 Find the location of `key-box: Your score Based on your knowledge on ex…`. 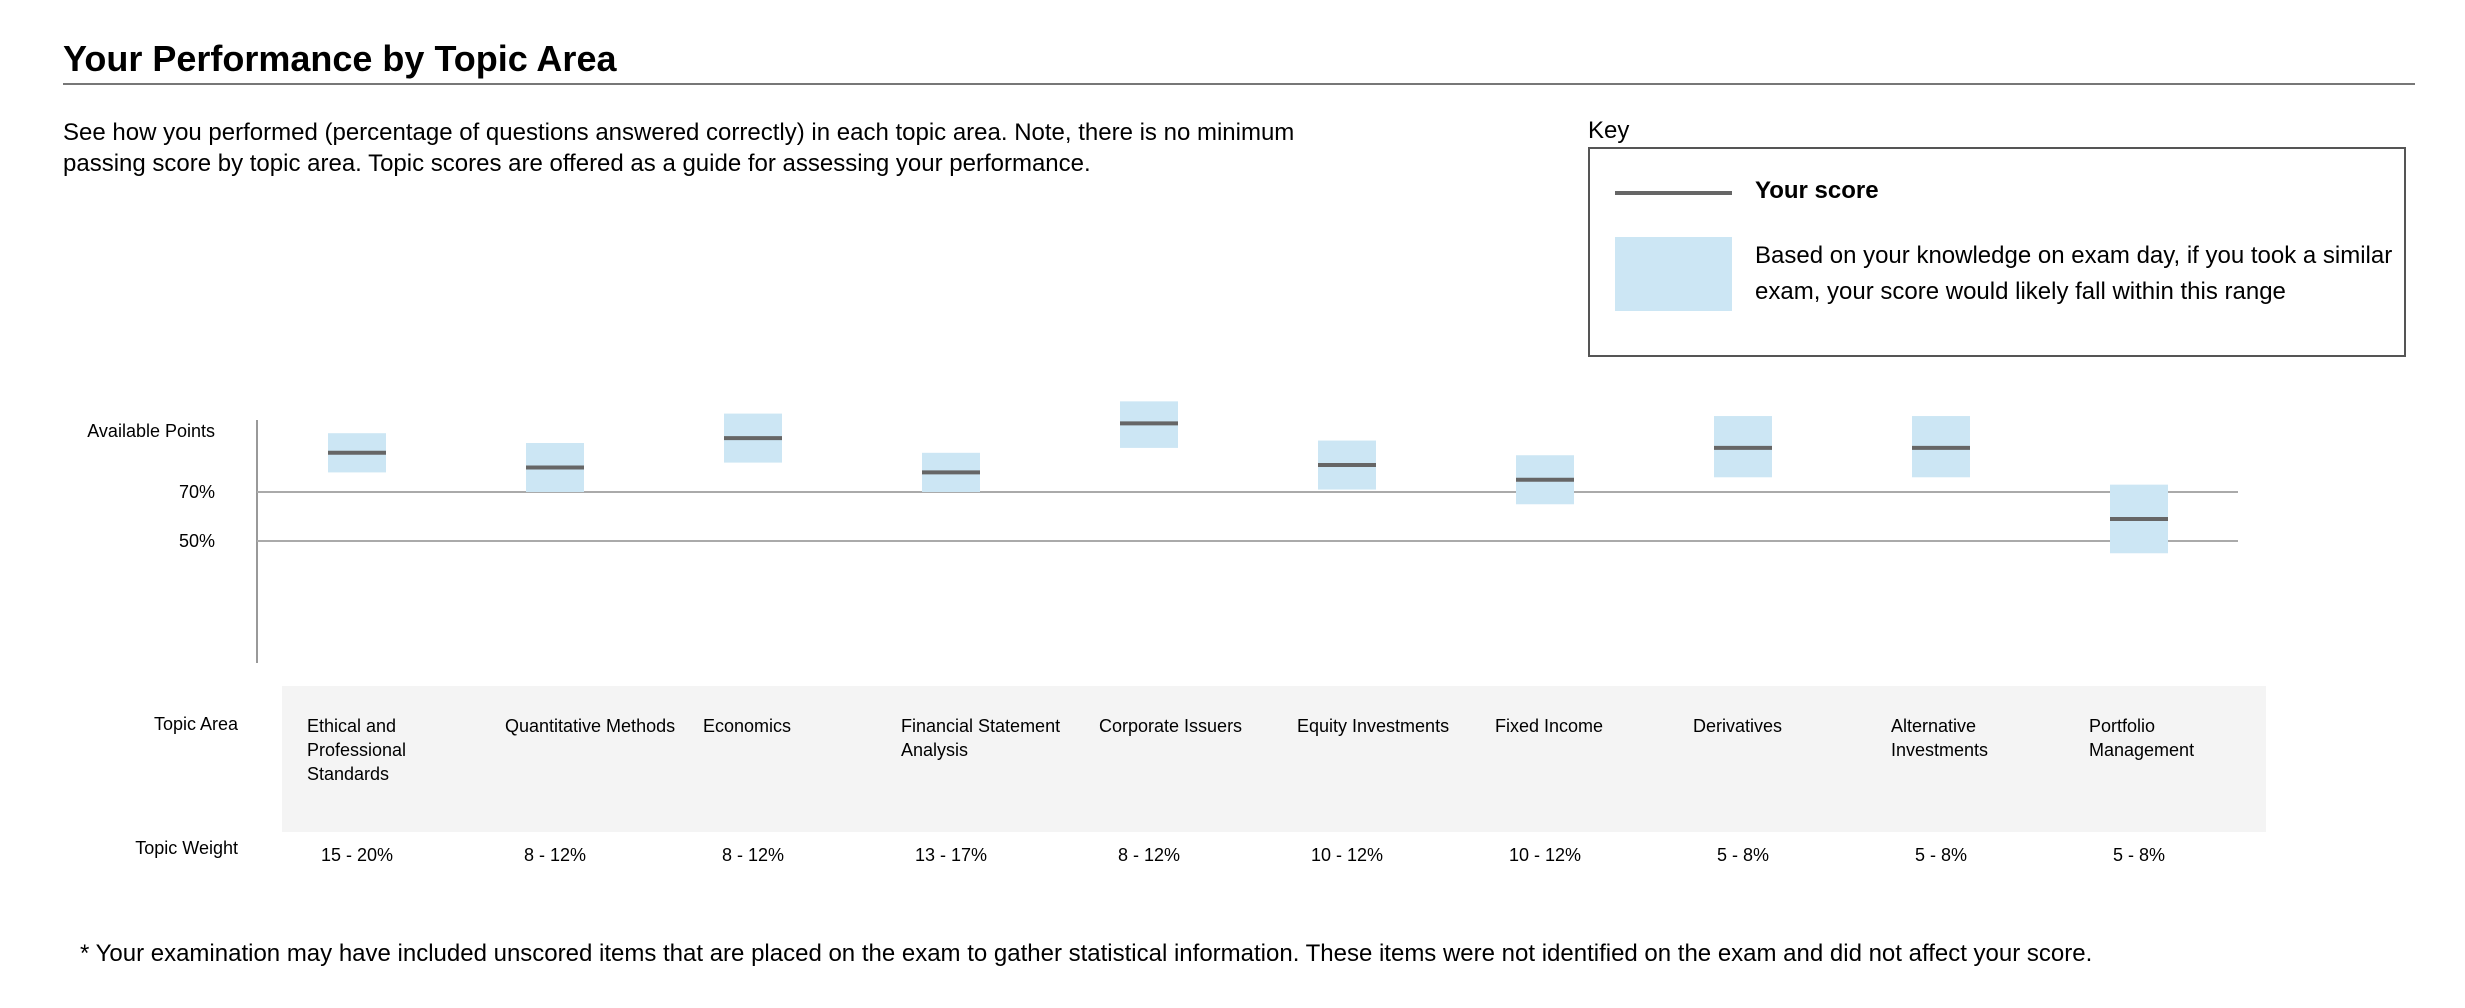

key-box: Your score Based on your knowledge on ex… is located at coordinates (1997, 252).